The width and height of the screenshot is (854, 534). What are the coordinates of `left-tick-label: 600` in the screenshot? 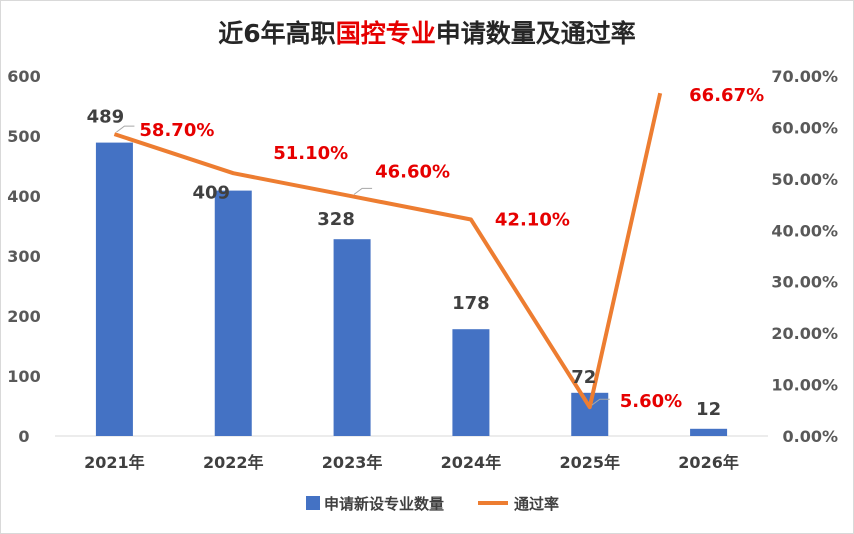 It's located at (23, 76).